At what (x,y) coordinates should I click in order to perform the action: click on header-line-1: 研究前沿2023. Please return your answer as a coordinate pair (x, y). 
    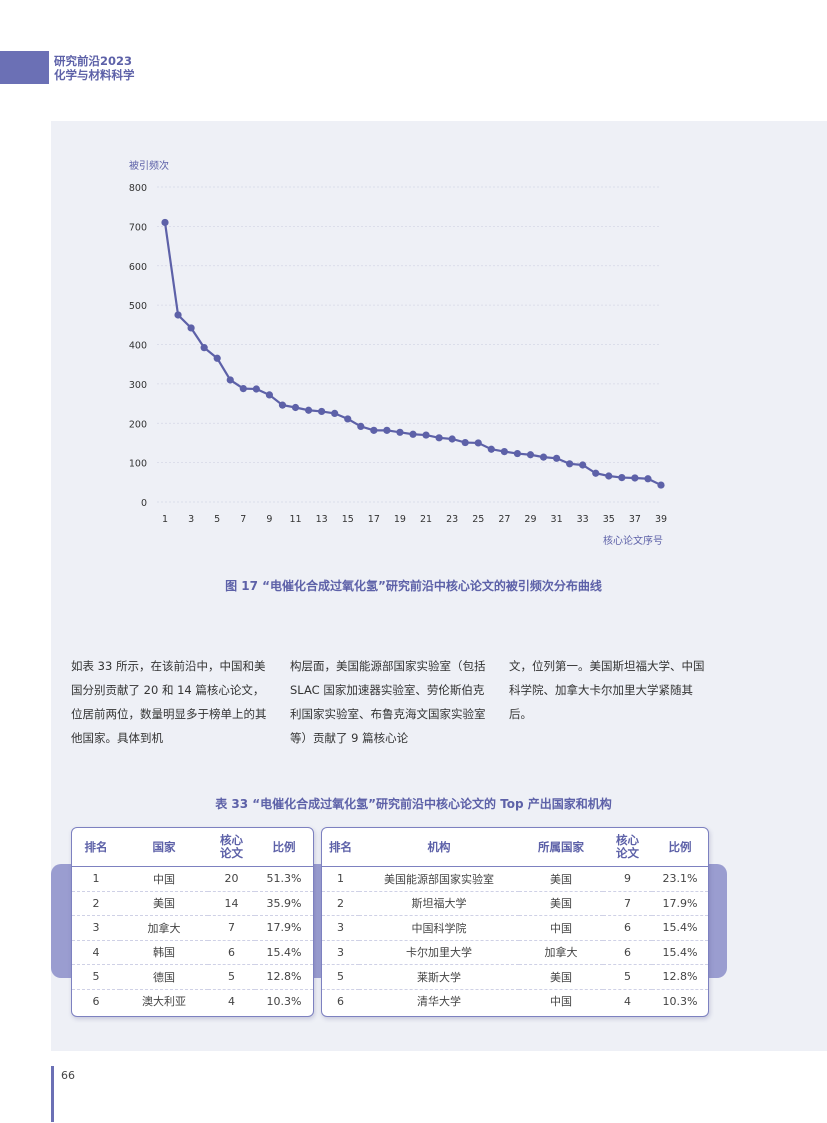
    Looking at the image, I should click on (93, 61).